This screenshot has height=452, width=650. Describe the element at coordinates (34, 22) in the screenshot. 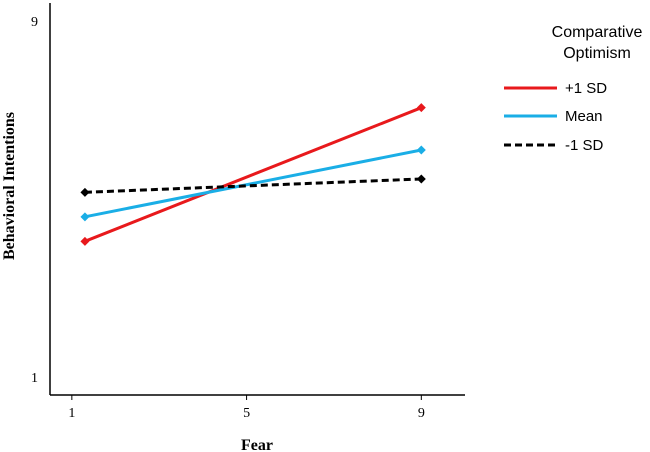

I see `y-tick-label-1: 9` at that location.